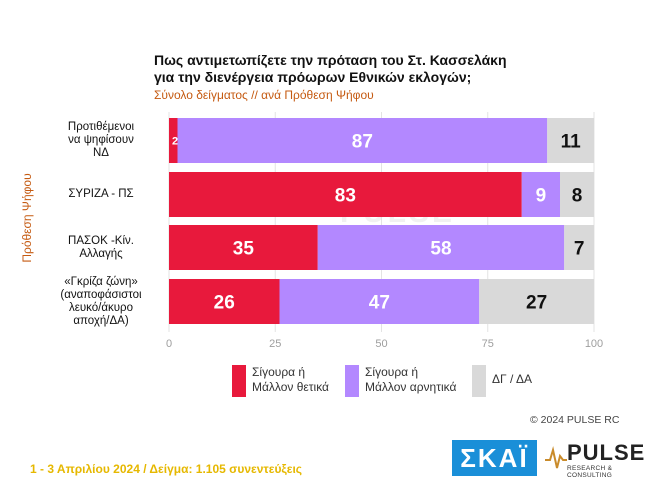 This screenshot has height=485, width=650. I want to click on data-label-dk-3: 27, so click(536, 303).